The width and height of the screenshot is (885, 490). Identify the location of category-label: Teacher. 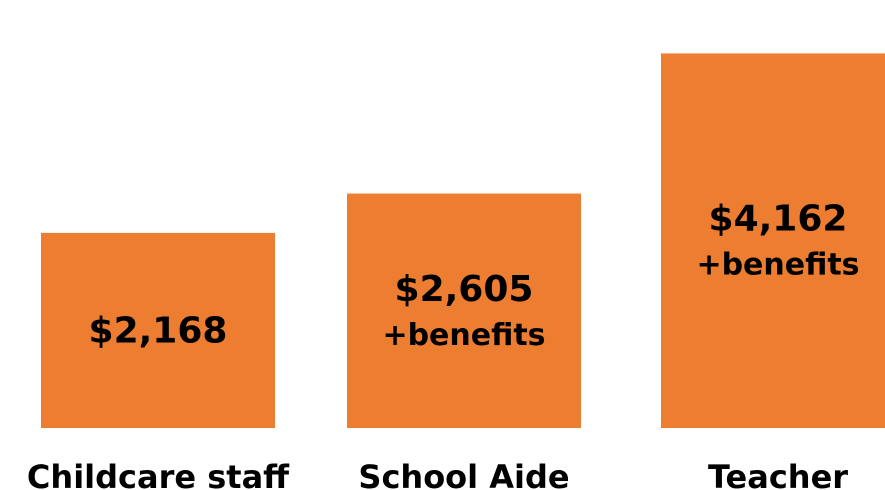
(778, 474).